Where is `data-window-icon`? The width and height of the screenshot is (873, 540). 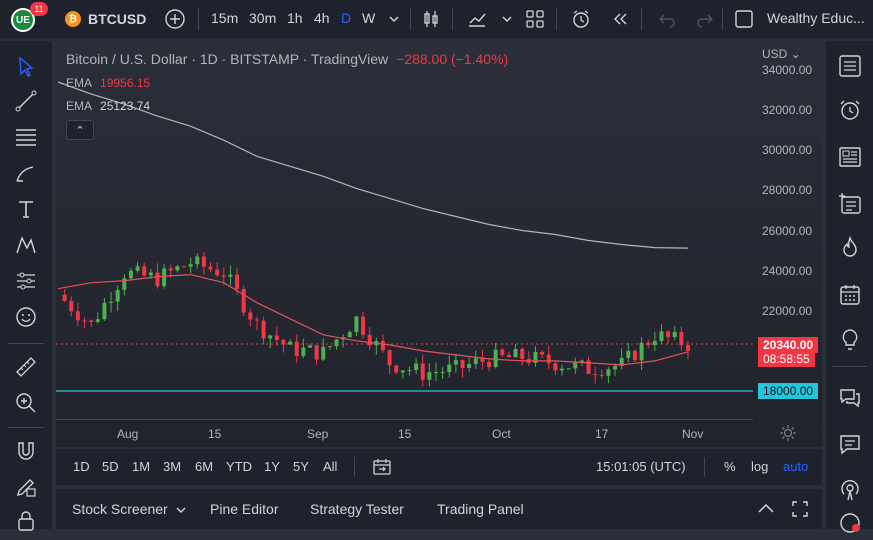
data-window-icon is located at coordinates (850, 203).